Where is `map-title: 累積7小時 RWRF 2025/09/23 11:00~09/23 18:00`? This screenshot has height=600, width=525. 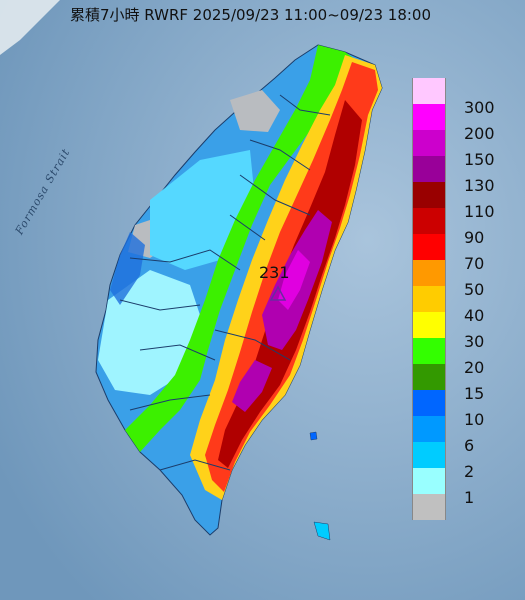 map-title: 累積7小時 RWRF 2025/09/23 11:00~09/23 18:00 is located at coordinates (251, 15).